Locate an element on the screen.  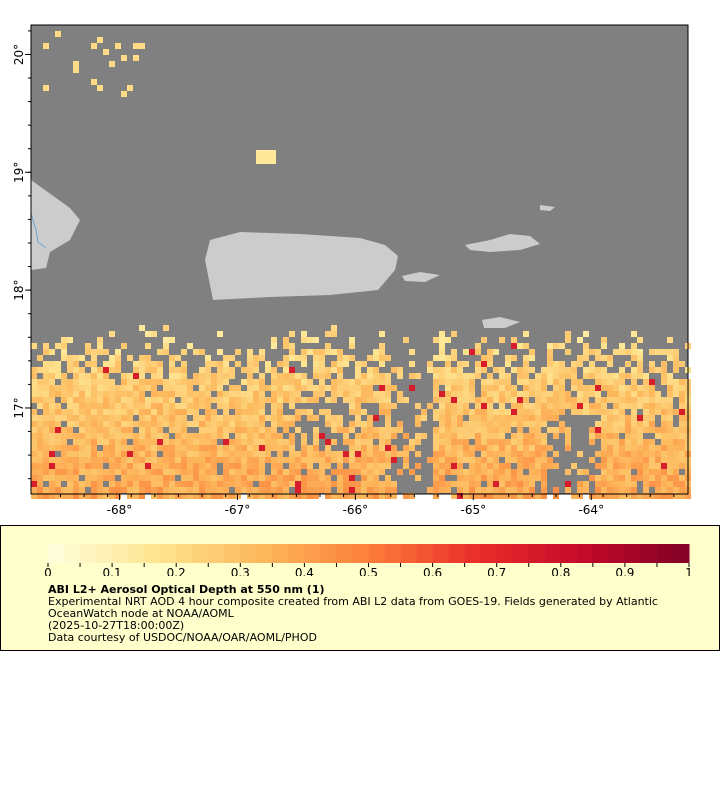
lon-tick-label: -67° is located at coordinates (238, 510).